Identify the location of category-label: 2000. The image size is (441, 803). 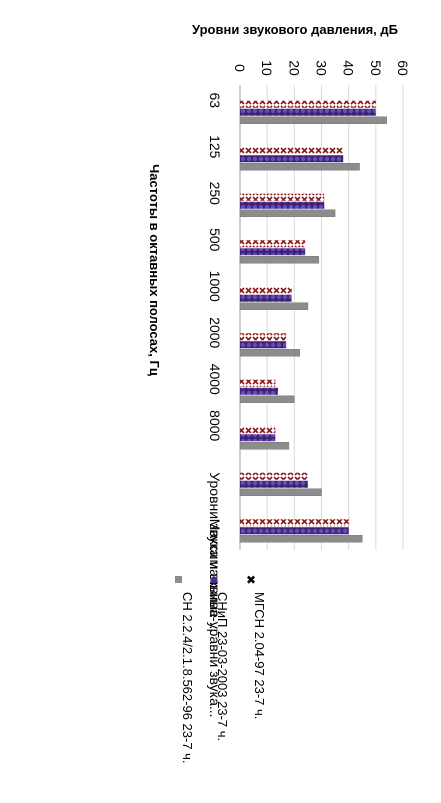
(215, 332).